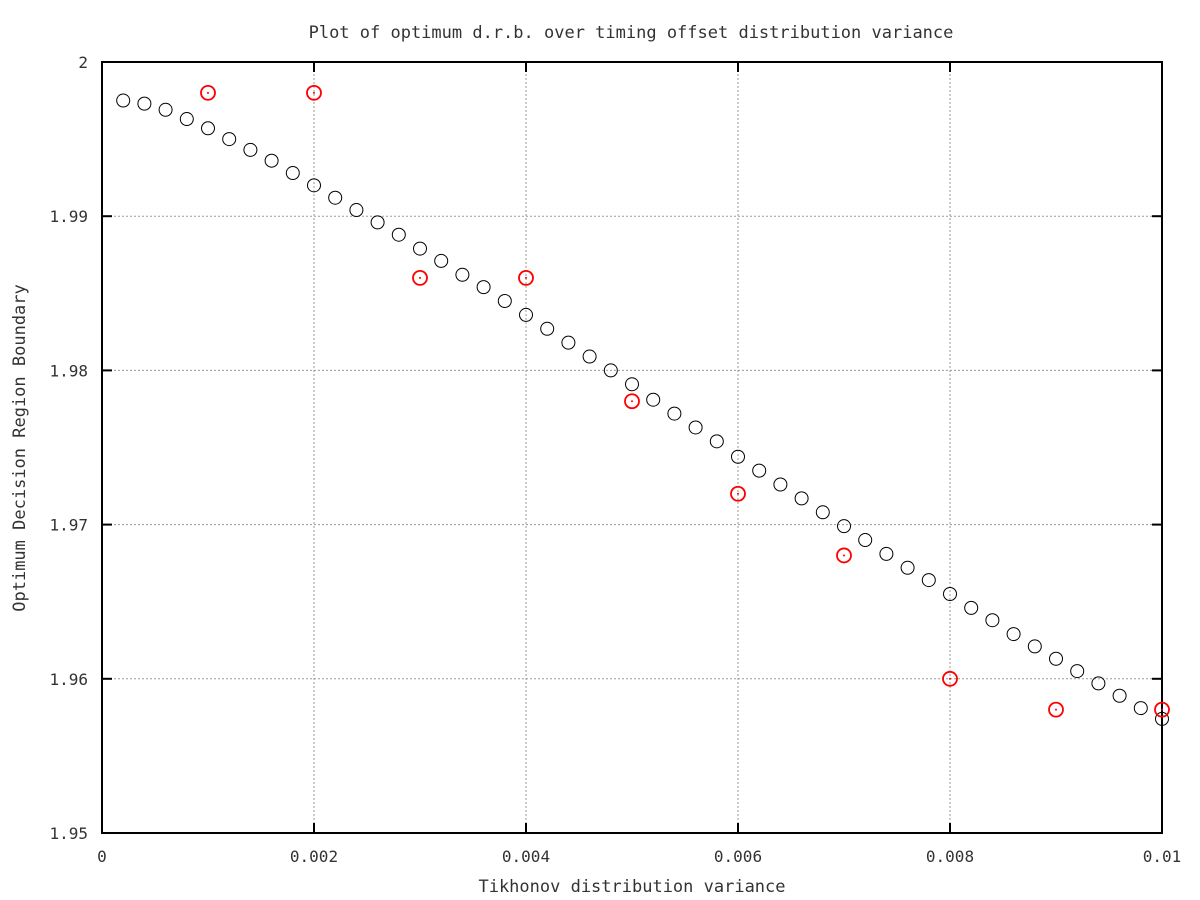 The width and height of the screenshot is (1200, 900). I want to click on y-tick-label: 1.95, so click(68, 833).